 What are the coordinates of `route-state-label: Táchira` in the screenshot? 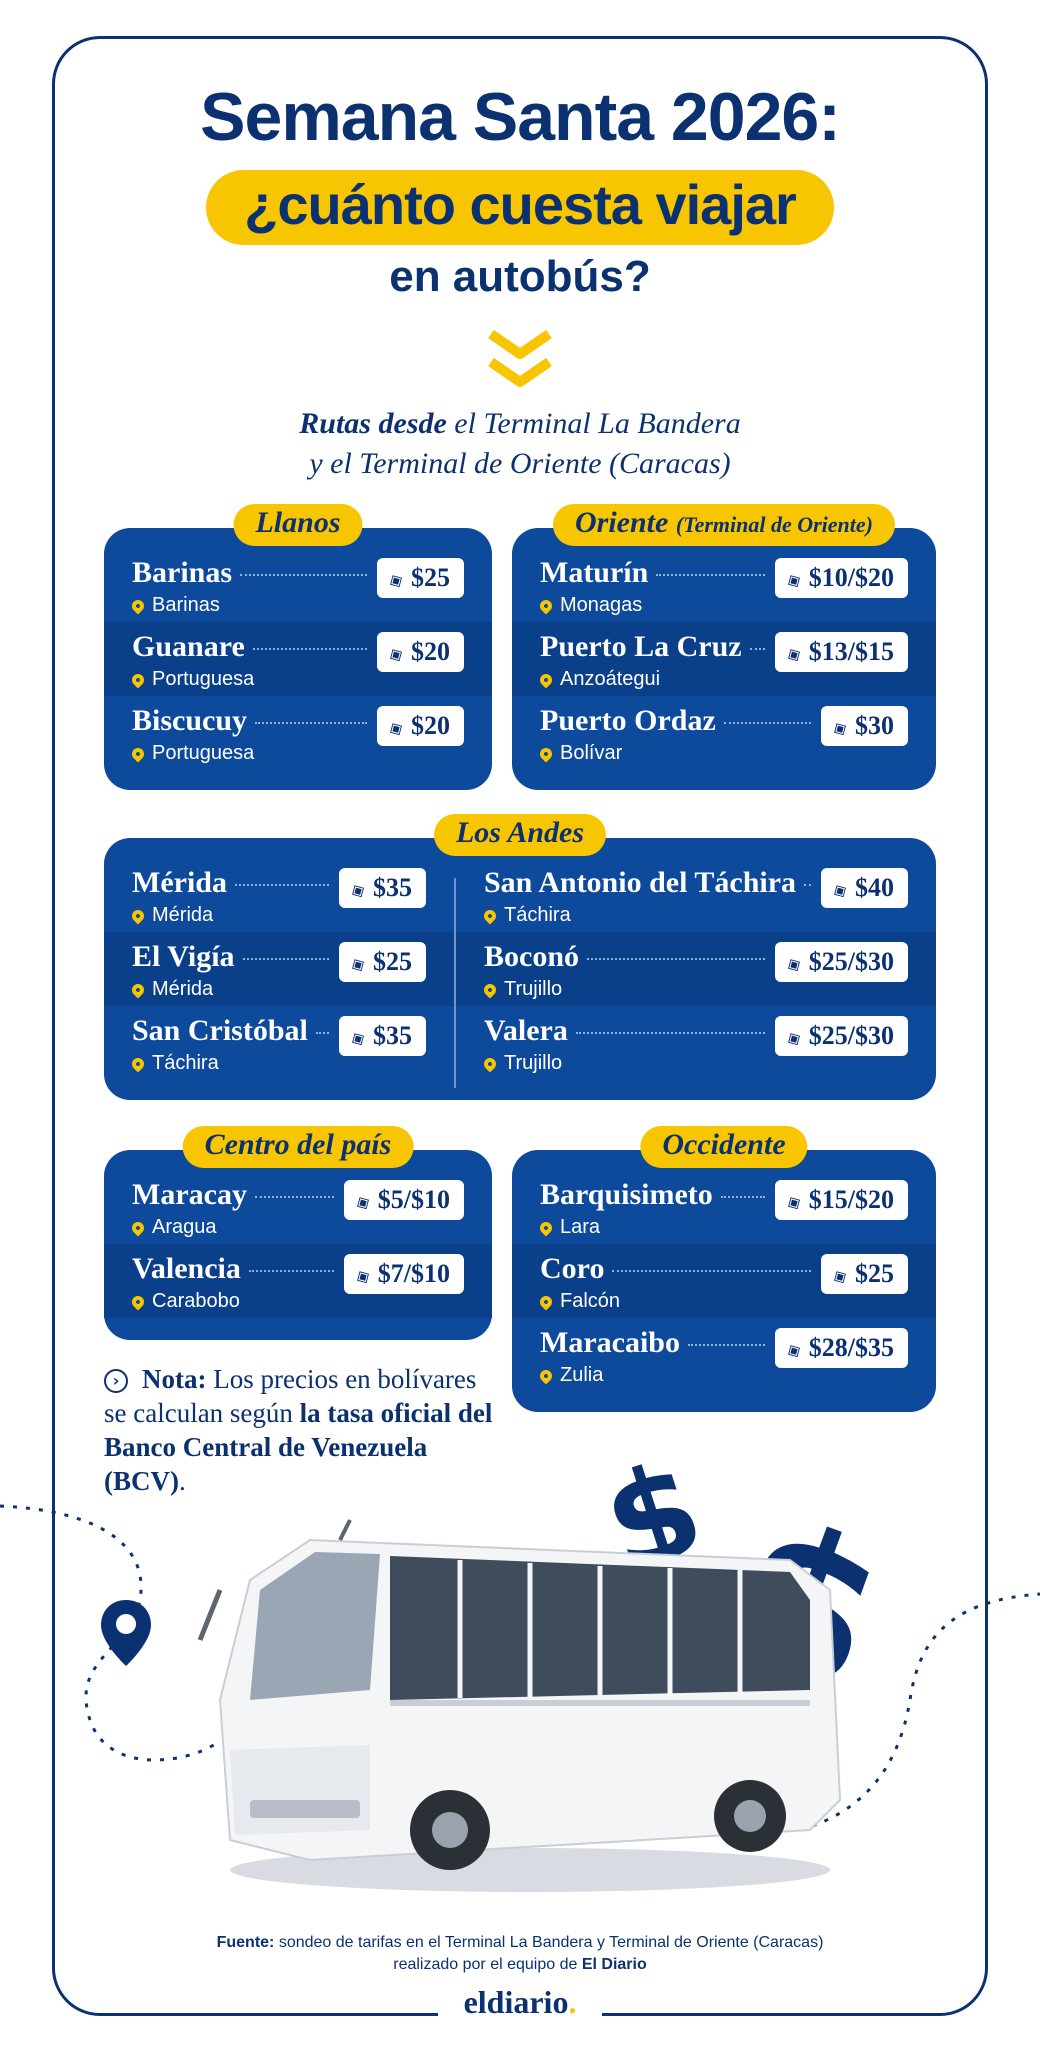 It's located at (185, 1063).